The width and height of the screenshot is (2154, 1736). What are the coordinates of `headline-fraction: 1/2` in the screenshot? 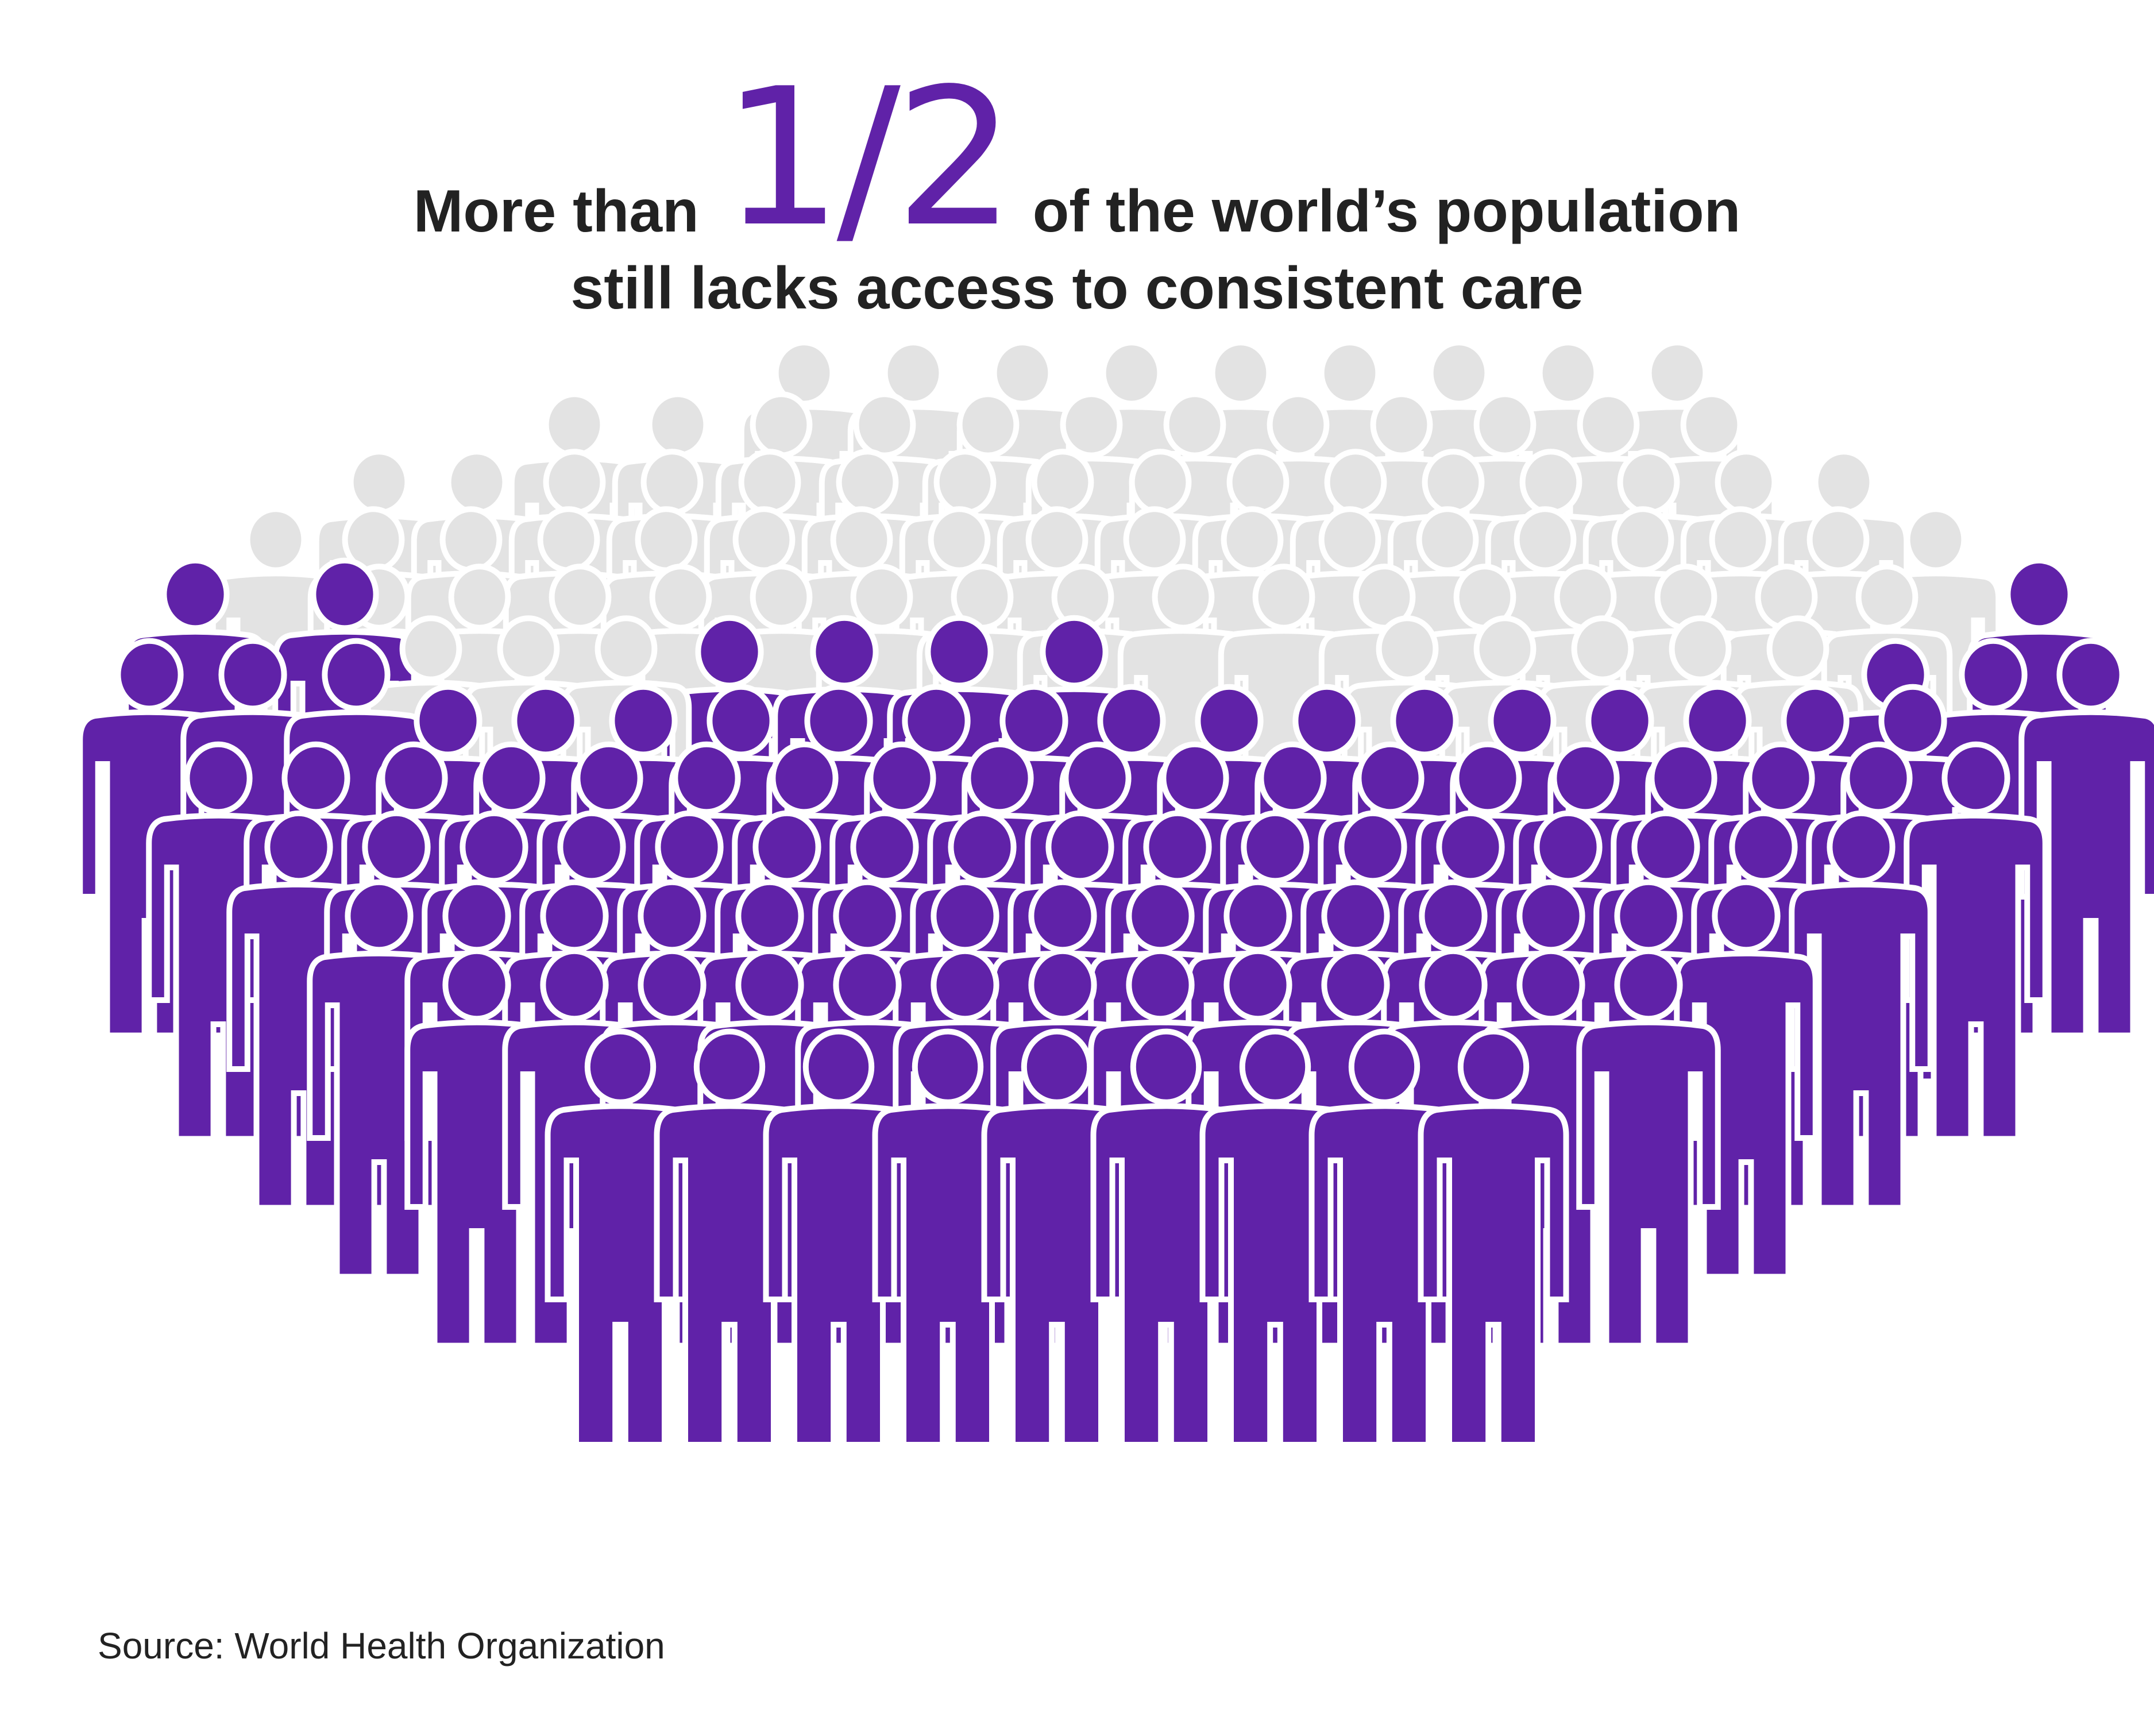 It's located at (868, 158).